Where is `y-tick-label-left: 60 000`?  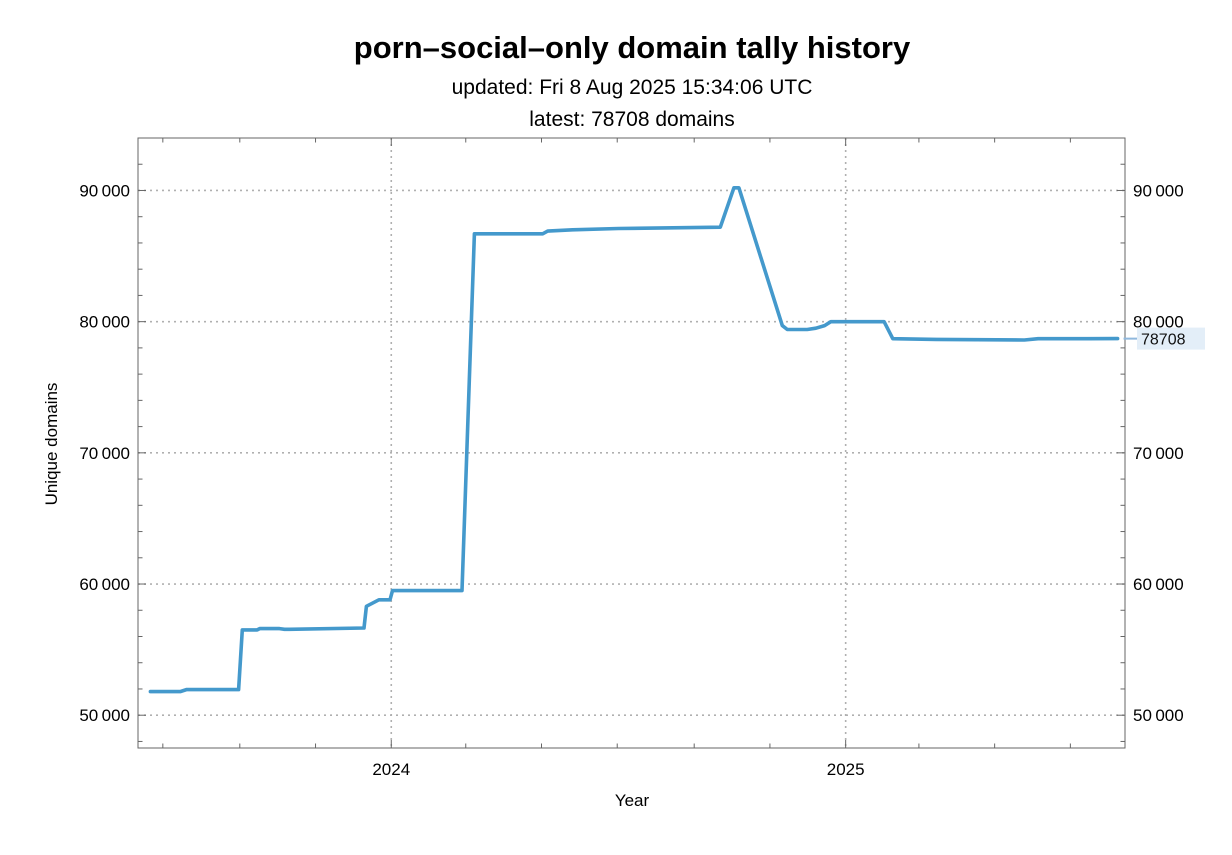 y-tick-label-left: 60 000 is located at coordinates (104, 584).